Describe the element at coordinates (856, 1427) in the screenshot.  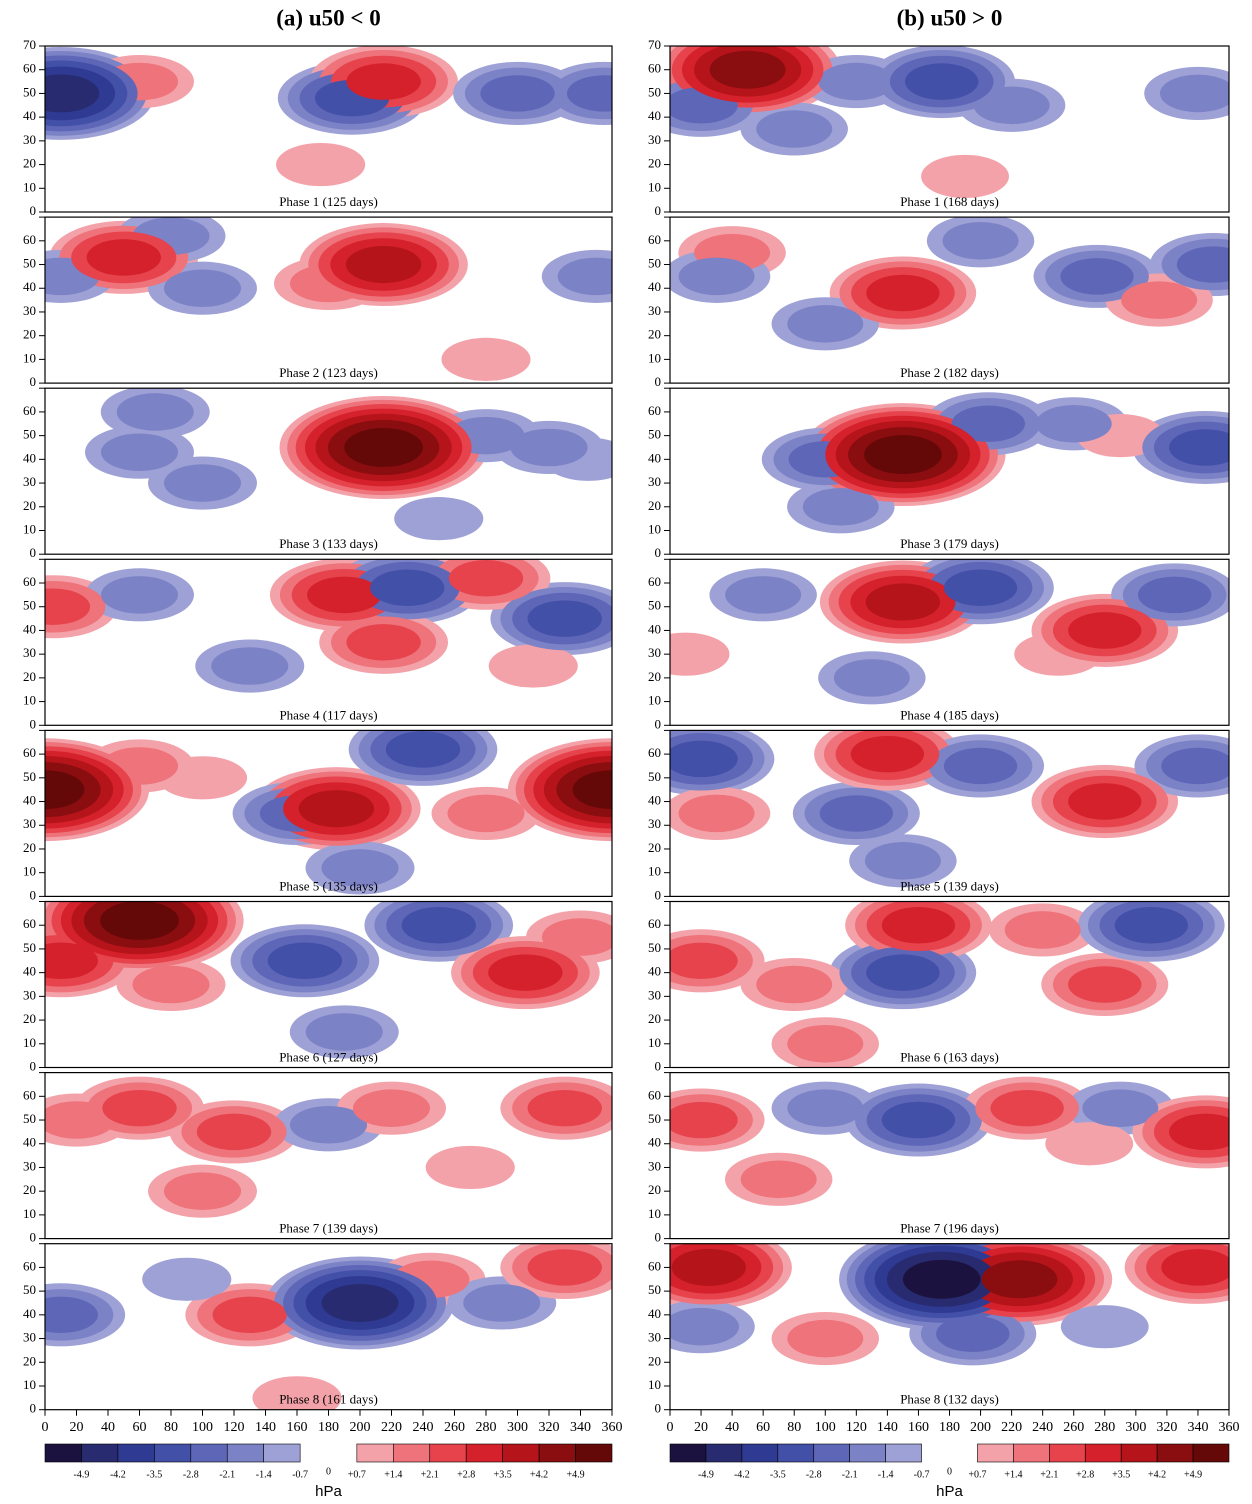
I see `x-tick-label: 120` at that location.